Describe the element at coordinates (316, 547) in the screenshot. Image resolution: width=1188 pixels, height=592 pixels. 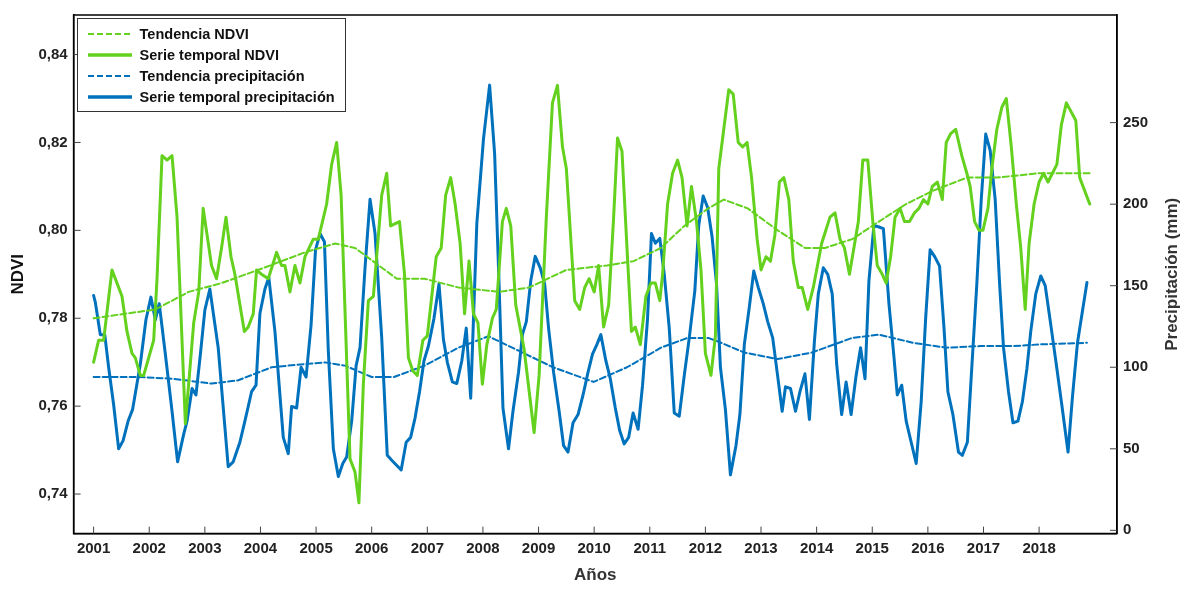
I see `x-tick-label: 2005` at that location.